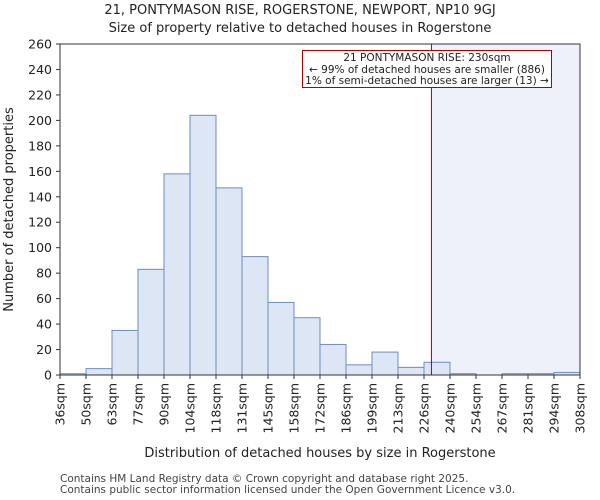 This screenshot has height=500, width=600. Describe the element at coordinates (372, 408) in the screenshot. I see `x-tick-label: 199sqm` at that location.